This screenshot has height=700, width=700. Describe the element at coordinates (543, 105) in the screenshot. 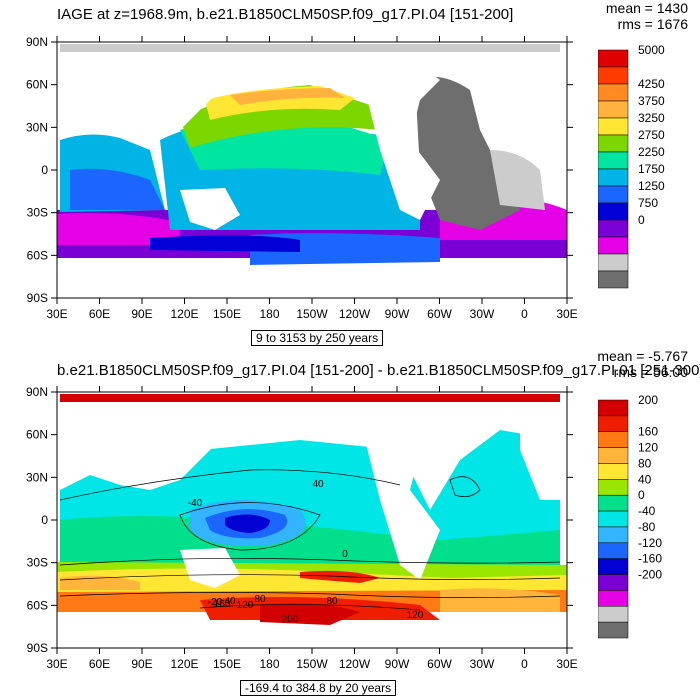

I see `panel1-land-europe-africa` at that location.